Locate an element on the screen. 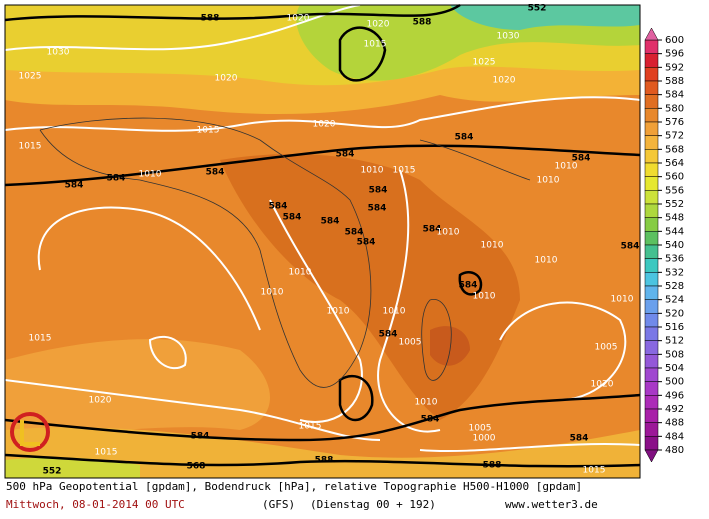 This screenshot has width=709, height=519. cool-area is located at coordinates (137, 386).